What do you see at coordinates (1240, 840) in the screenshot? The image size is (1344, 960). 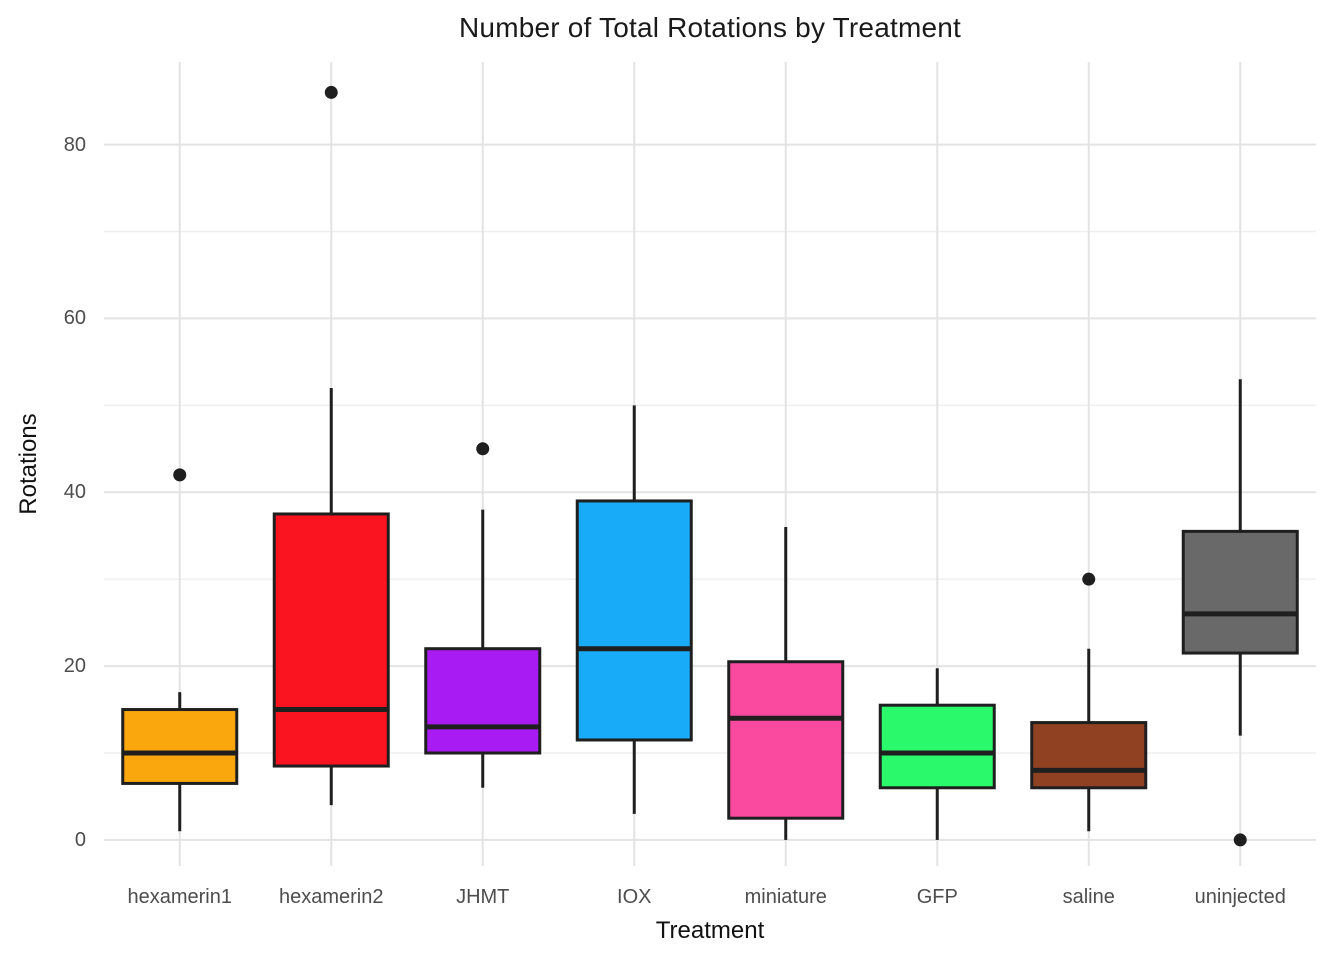 I see `outlier-uninjected` at bounding box center [1240, 840].